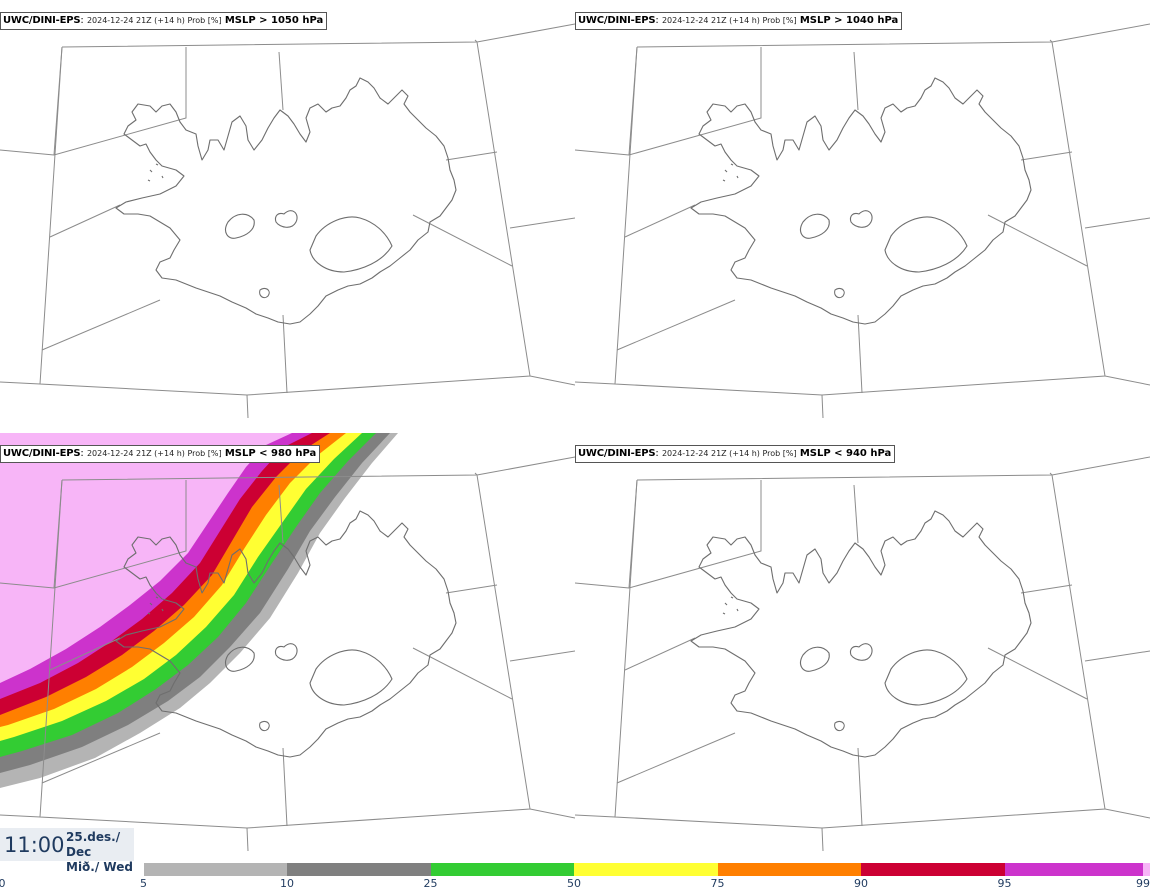 Image resolution: width=1150 pixels, height=891 pixels. Describe the element at coordinates (430, 883) in the screenshot. I see `legend-tick-label: 25` at that location.